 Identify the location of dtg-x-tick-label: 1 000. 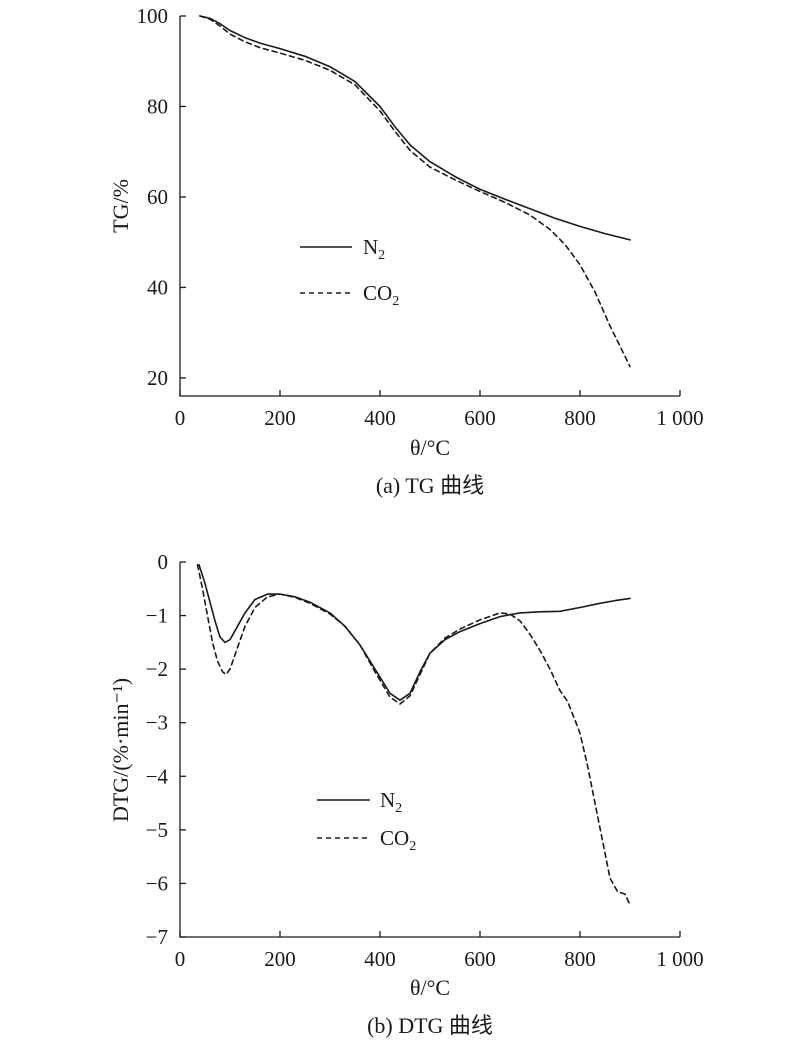
(679, 959).